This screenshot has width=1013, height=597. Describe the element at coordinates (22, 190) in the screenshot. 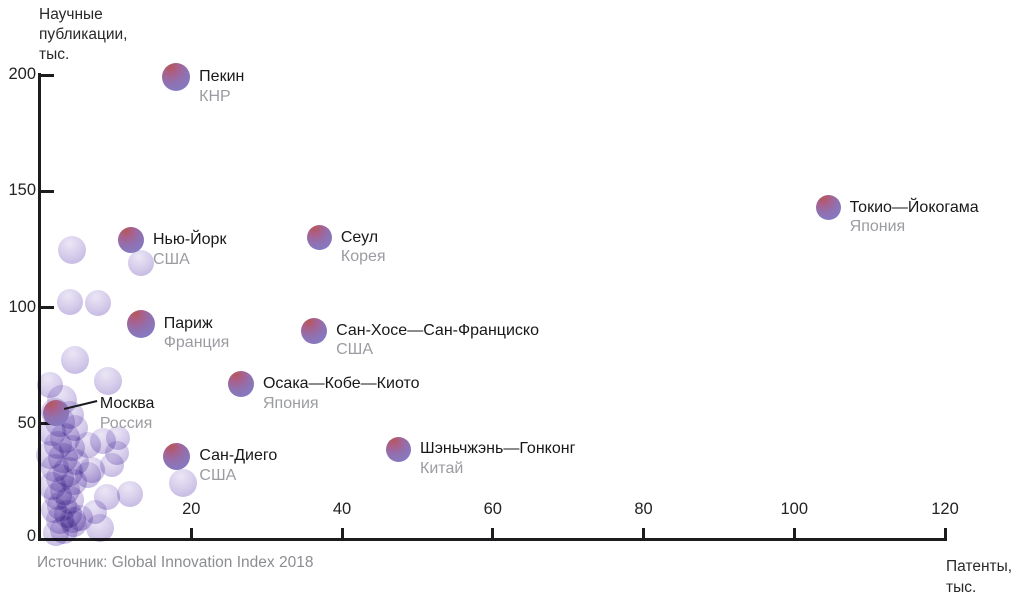

I see `y-tick-label: 150` at that location.